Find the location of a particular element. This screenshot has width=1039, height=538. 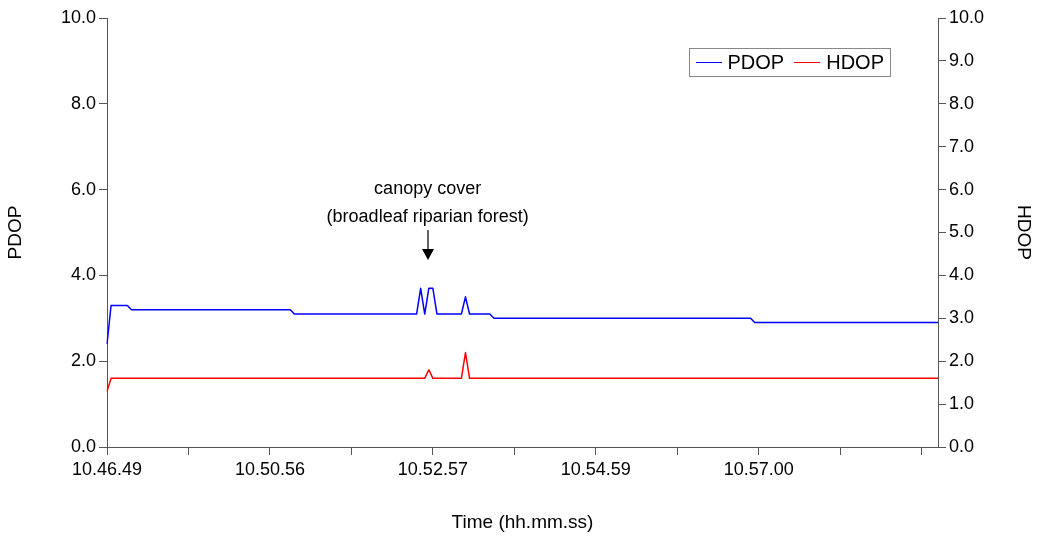

y2-tick-label: 5.0 is located at coordinates (962, 231).